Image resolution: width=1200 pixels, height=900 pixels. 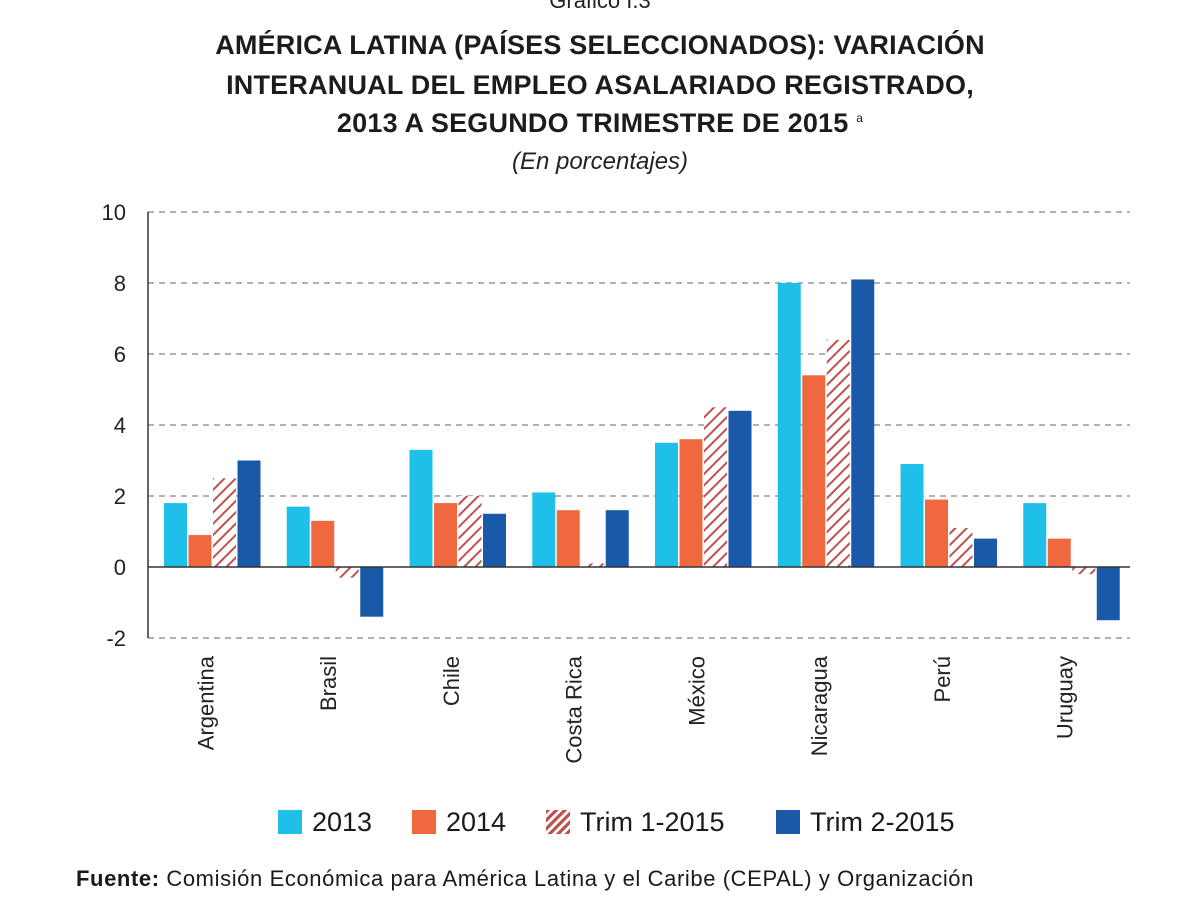 What do you see at coordinates (114, 212) in the screenshot?
I see `y-tick-label: 10` at bounding box center [114, 212].